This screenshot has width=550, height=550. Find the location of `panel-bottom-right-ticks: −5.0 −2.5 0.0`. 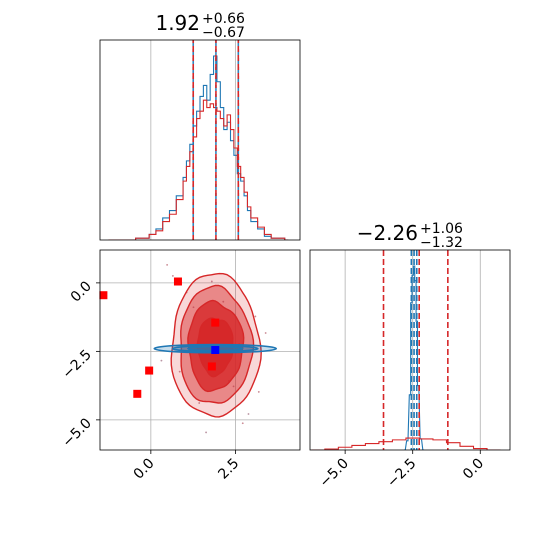

panel-bottom-right-ticks: −5.0 −2.5 0.0 is located at coordinates (402, 470).